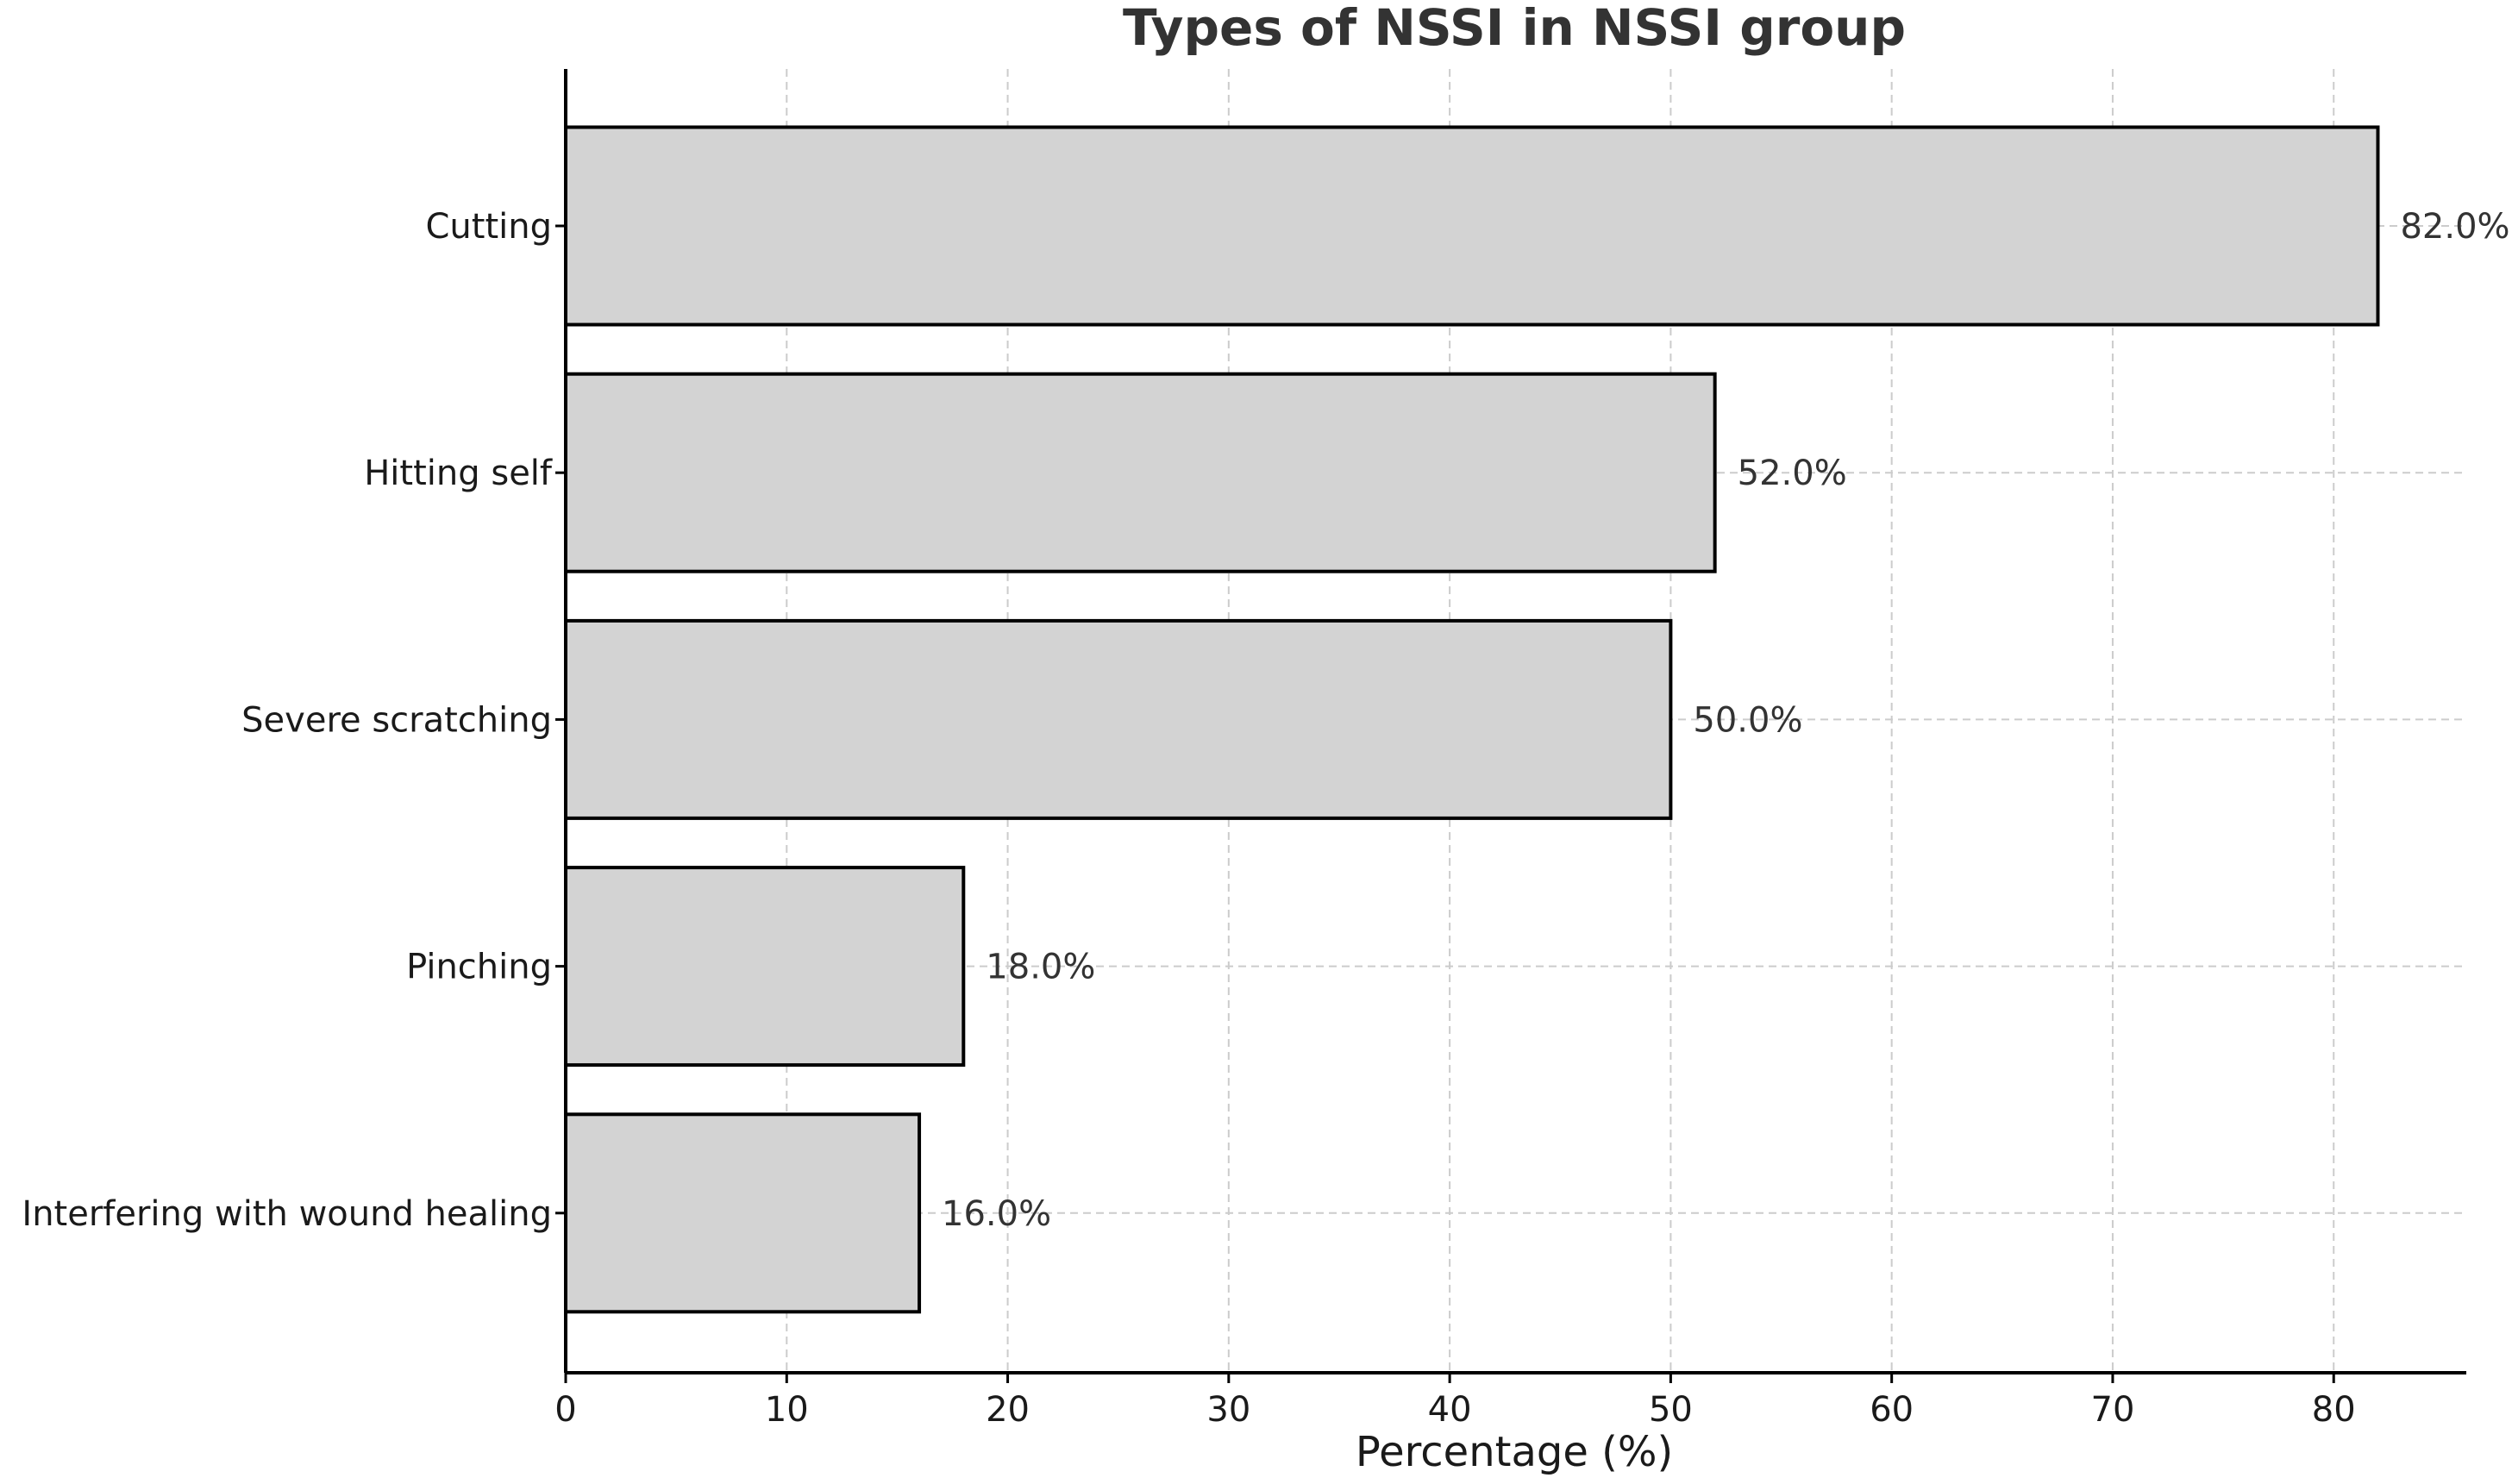 The image size is (2512, 1484). What do you see at coordinates (479, 967) in the screenshot?
I see `y-tick-label: Pinching` at bounding box center [479, 967].